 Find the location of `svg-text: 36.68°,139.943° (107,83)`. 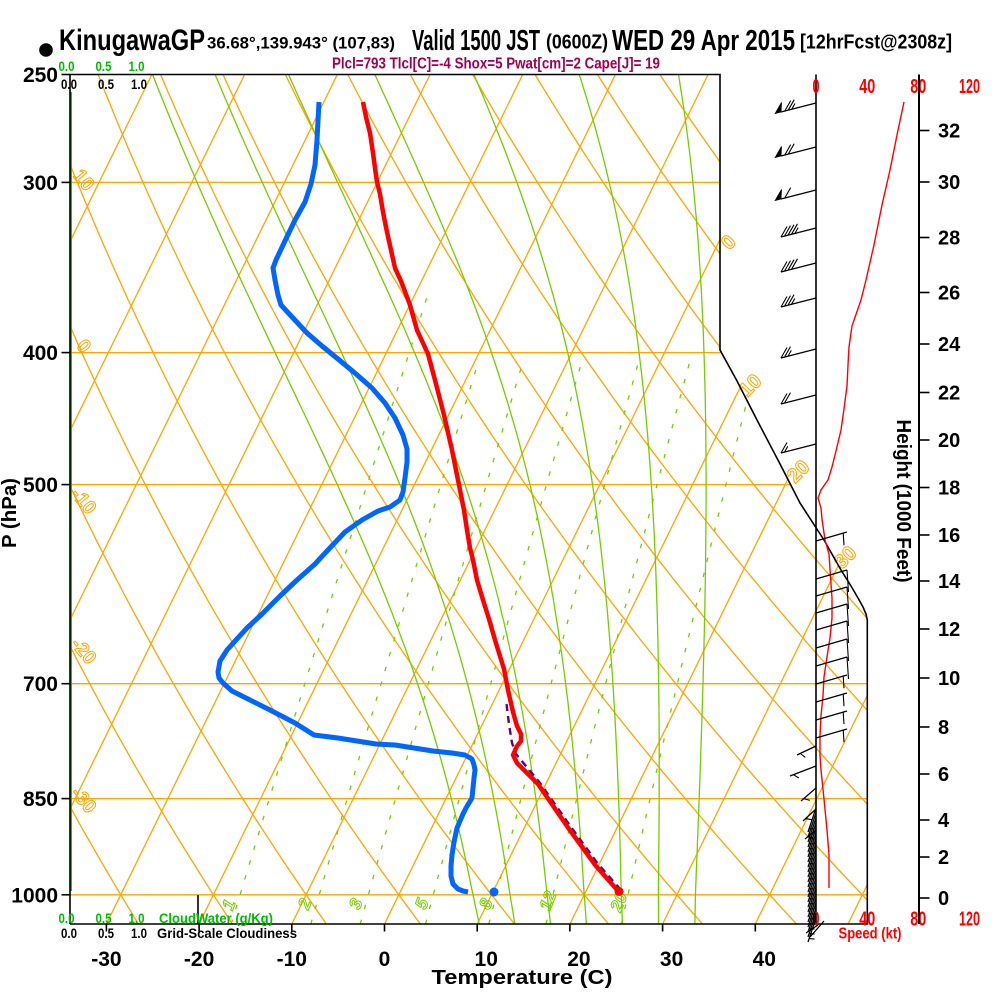

svg-text: 36.68°,139.943° (107,83) is located at coordinates (301, 43).